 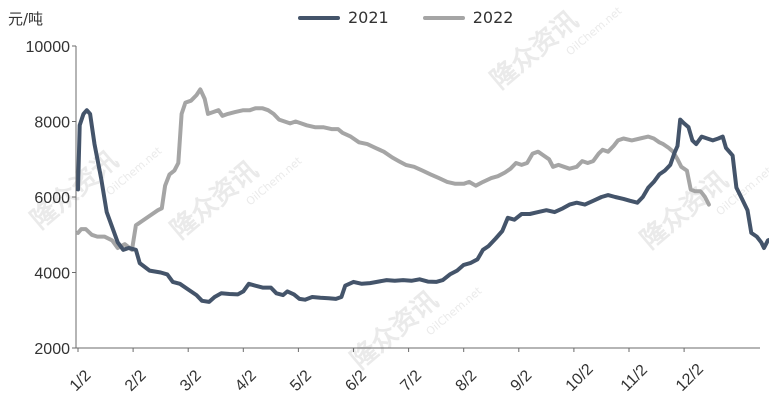 I want to click on y-tick-label: 4000, so click(x=52, y=274).